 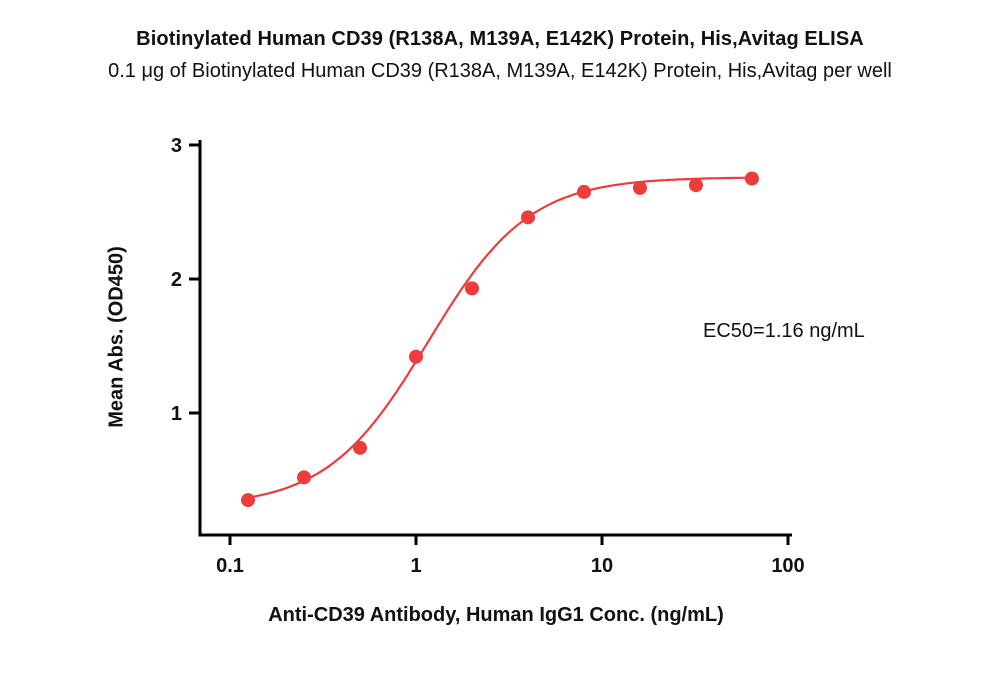 I want to click on y-axis-label: Mean Abs. (OD450), so click(x=116, y=337).